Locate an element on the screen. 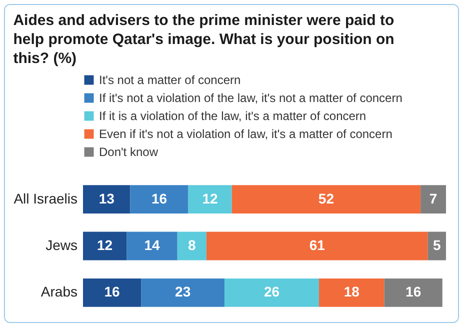  y-tick-label: All Israelis is located at coordinates (46, 198).